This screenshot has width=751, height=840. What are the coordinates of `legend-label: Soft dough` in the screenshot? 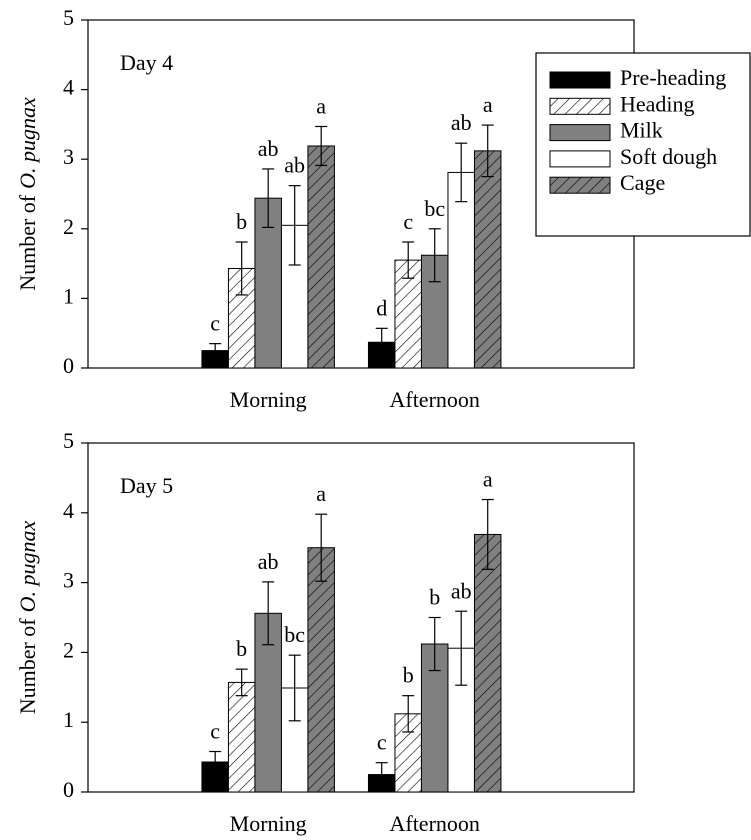 It's located at (668, 156).